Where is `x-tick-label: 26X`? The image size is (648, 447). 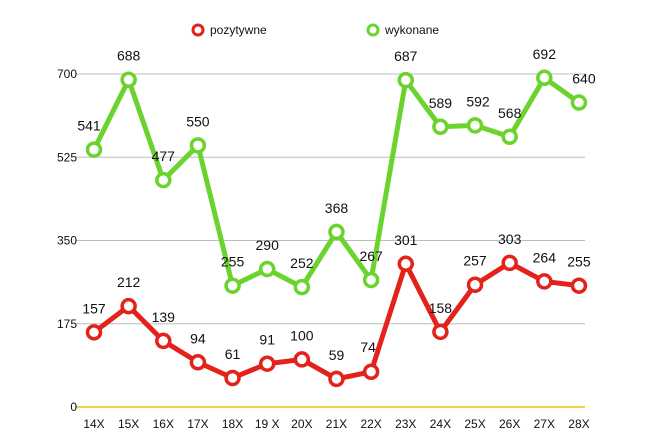
x-tick-label: 26X is located at coordinates (509, 424).